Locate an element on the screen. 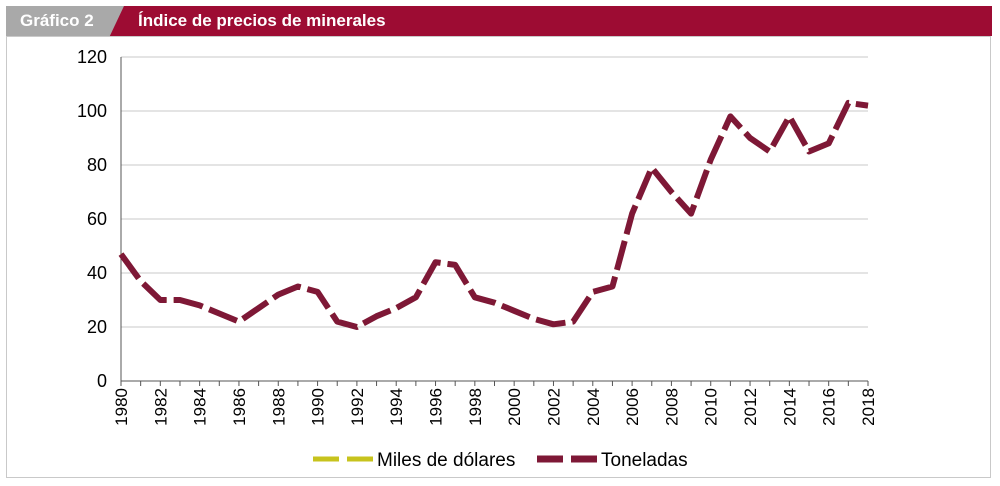 The image size is (1000, 486). x-tick-label: 1998 is located at coordinates (475, 407).